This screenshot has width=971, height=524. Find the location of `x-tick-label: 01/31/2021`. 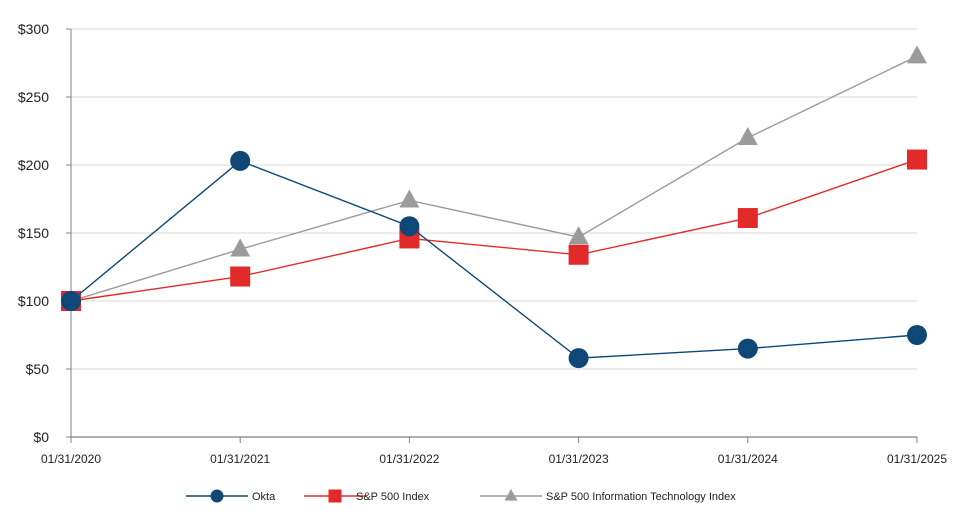

x-tick-label: 01/31/2021 is located at coordinates (240, 459).